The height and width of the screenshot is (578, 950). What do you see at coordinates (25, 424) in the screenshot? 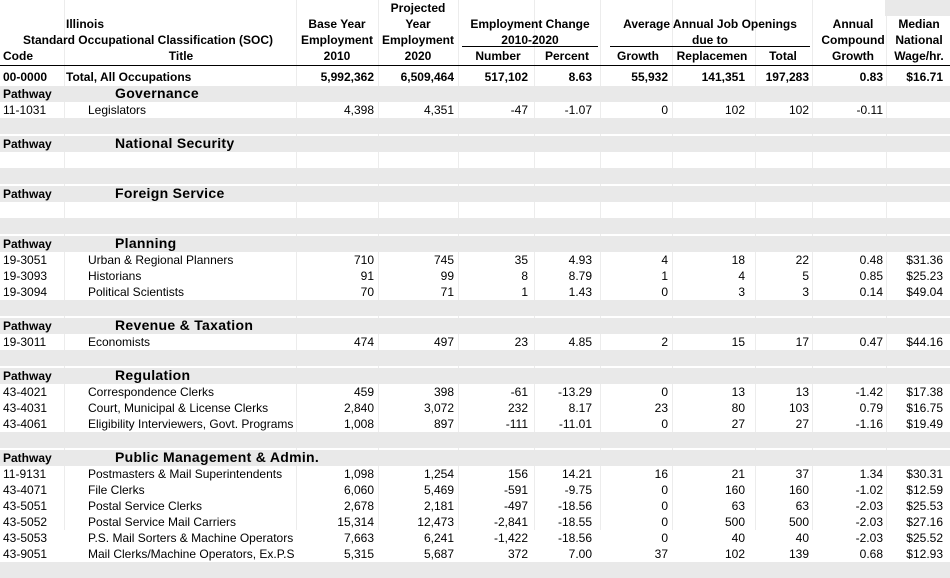
I see `table-row-code: 43-4061` at bounding box center [25, 424].